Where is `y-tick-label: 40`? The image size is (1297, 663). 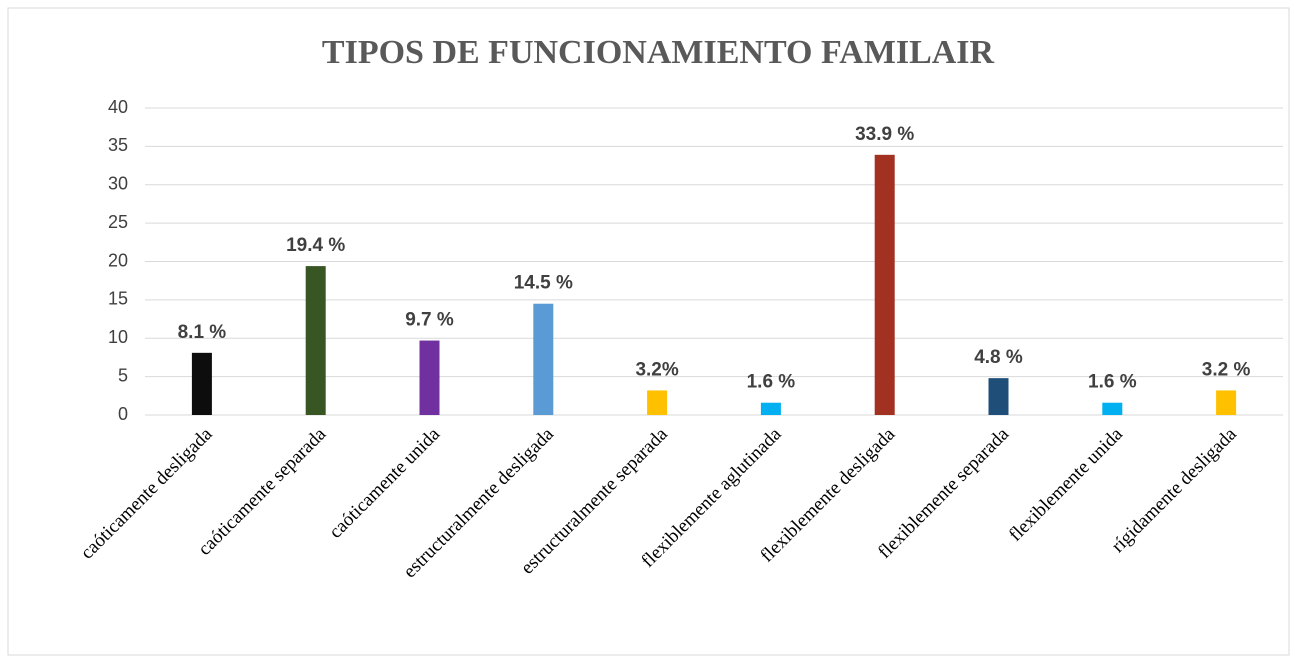 y-tick-label: 40 is located at coordinates (118, 107).